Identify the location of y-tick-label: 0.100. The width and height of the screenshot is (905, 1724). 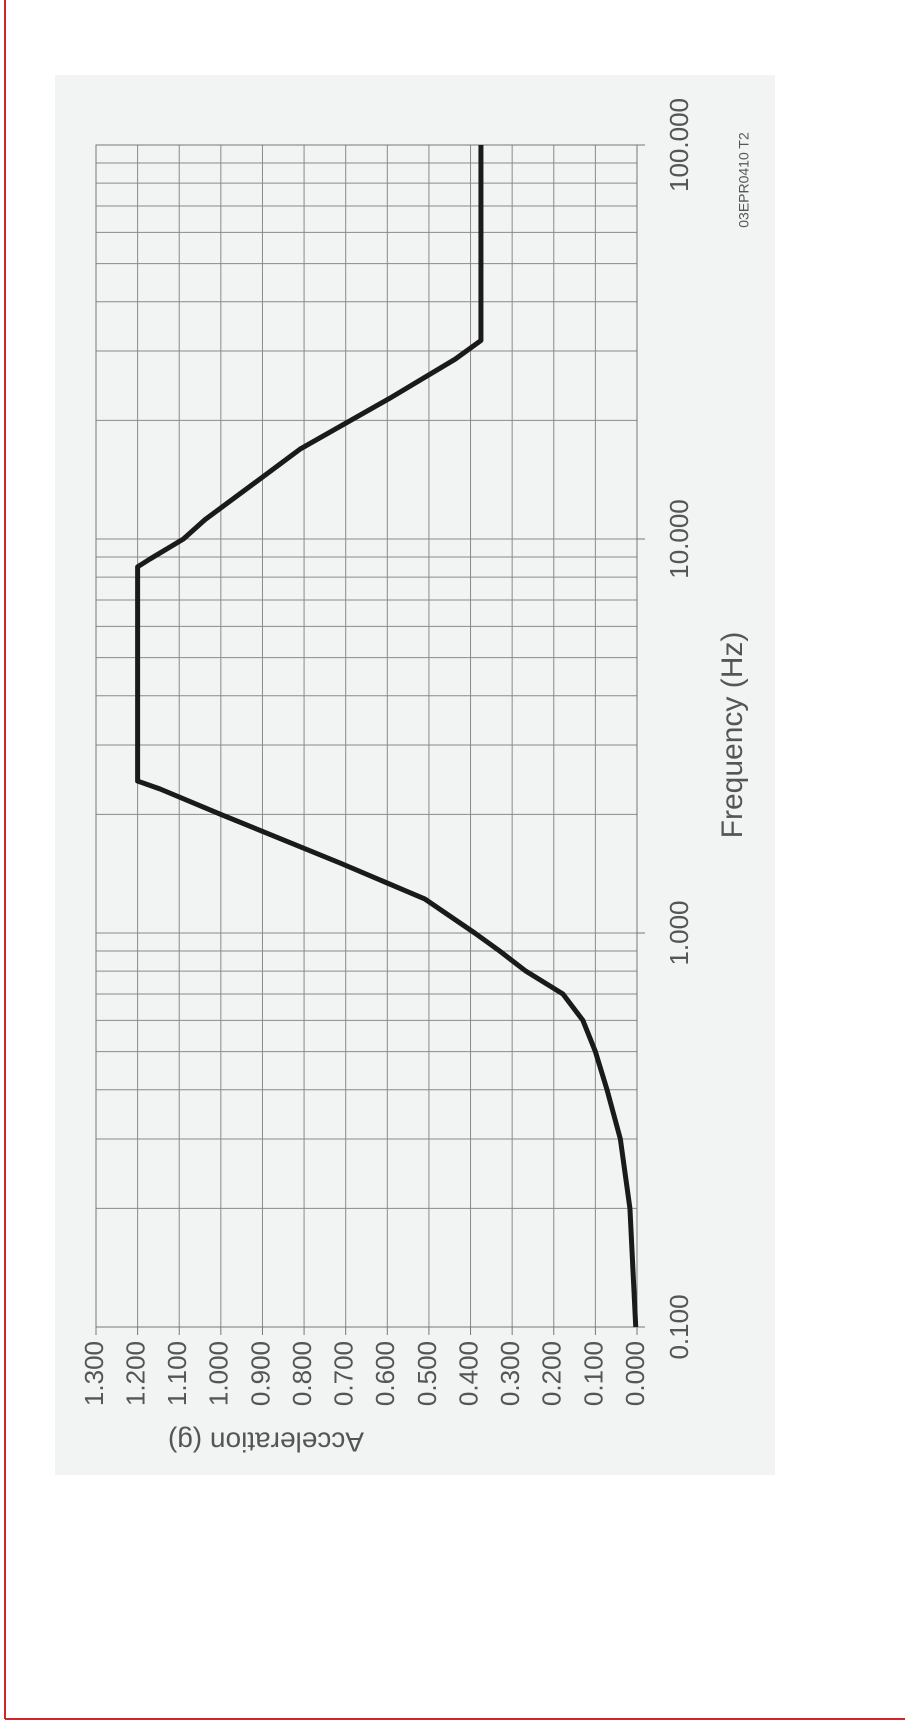
(593, 1373).